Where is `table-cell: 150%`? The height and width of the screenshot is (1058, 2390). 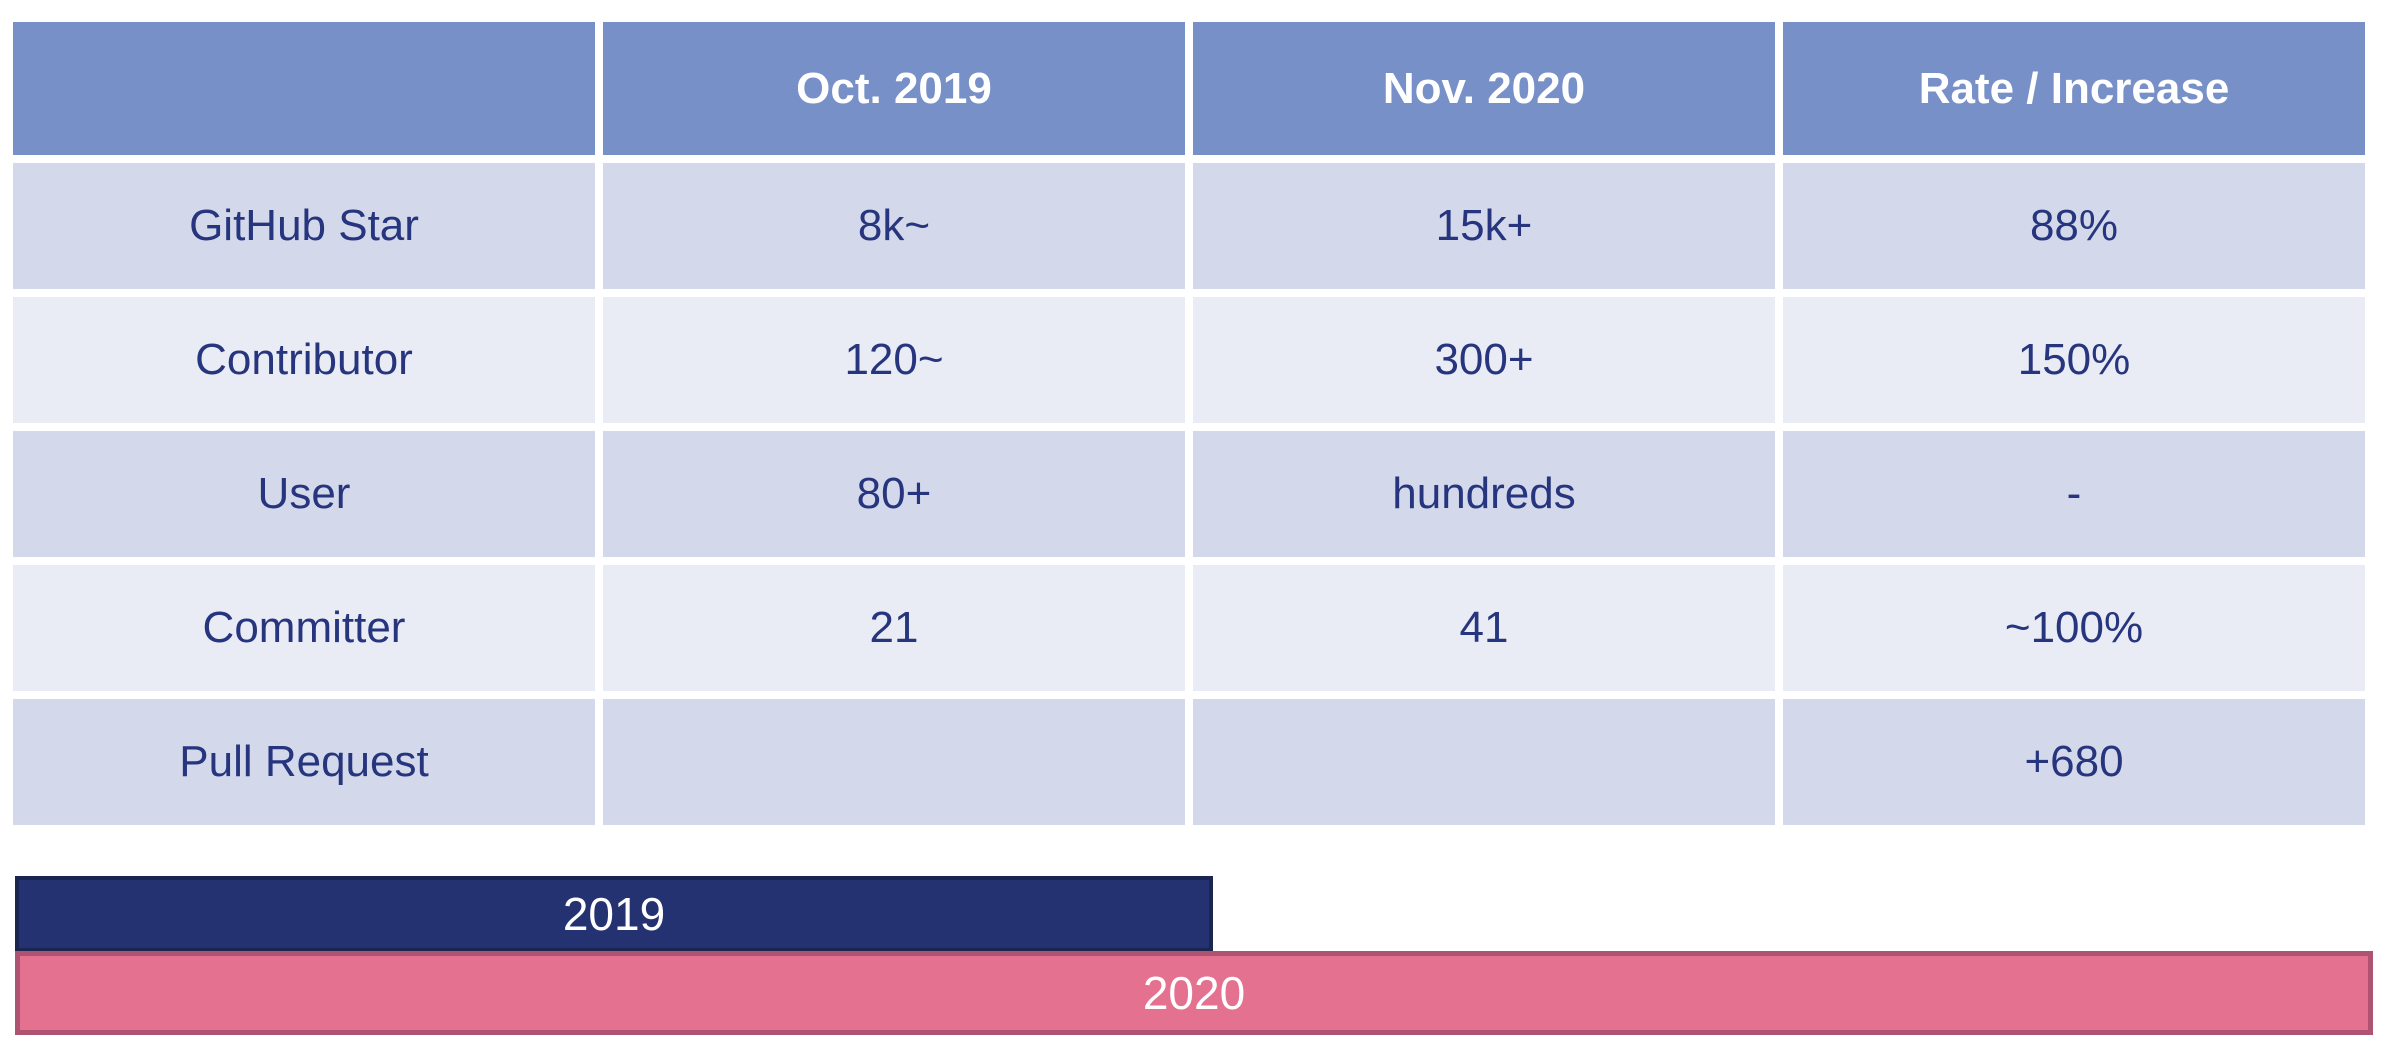
table-cell: 150% is located at coordinates (2074, 360).